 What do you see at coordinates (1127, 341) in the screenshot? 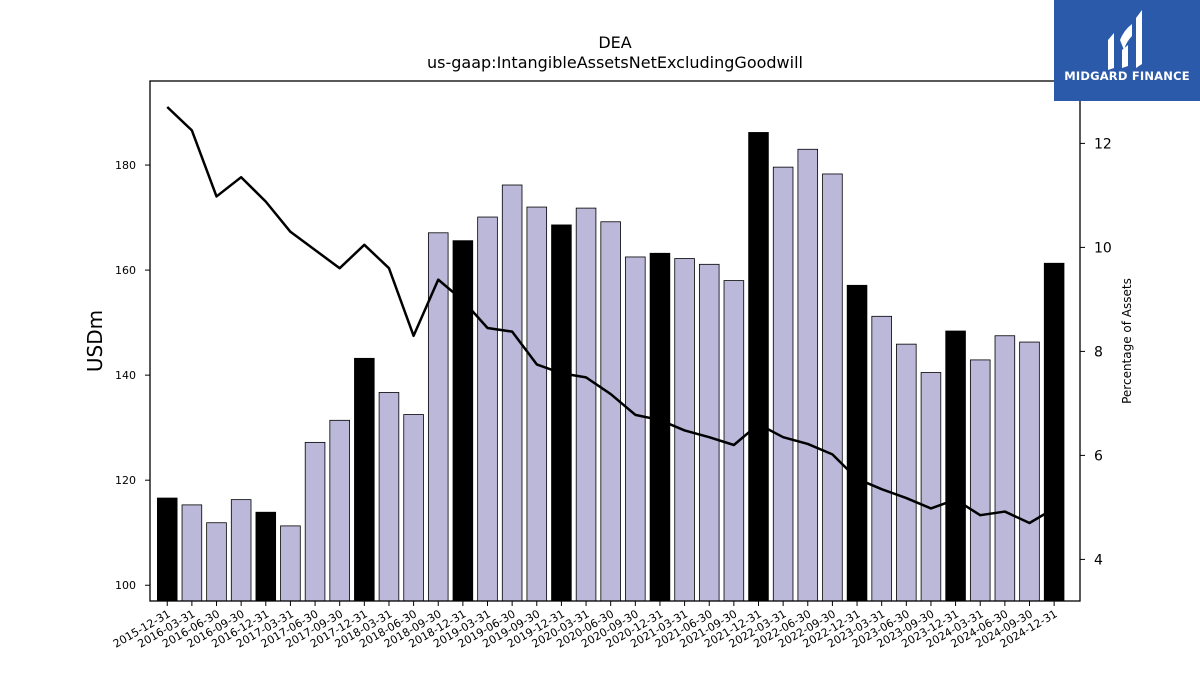
I see `y2-axis-label: Percentage of Assets` at bounding box center [1127, 341].